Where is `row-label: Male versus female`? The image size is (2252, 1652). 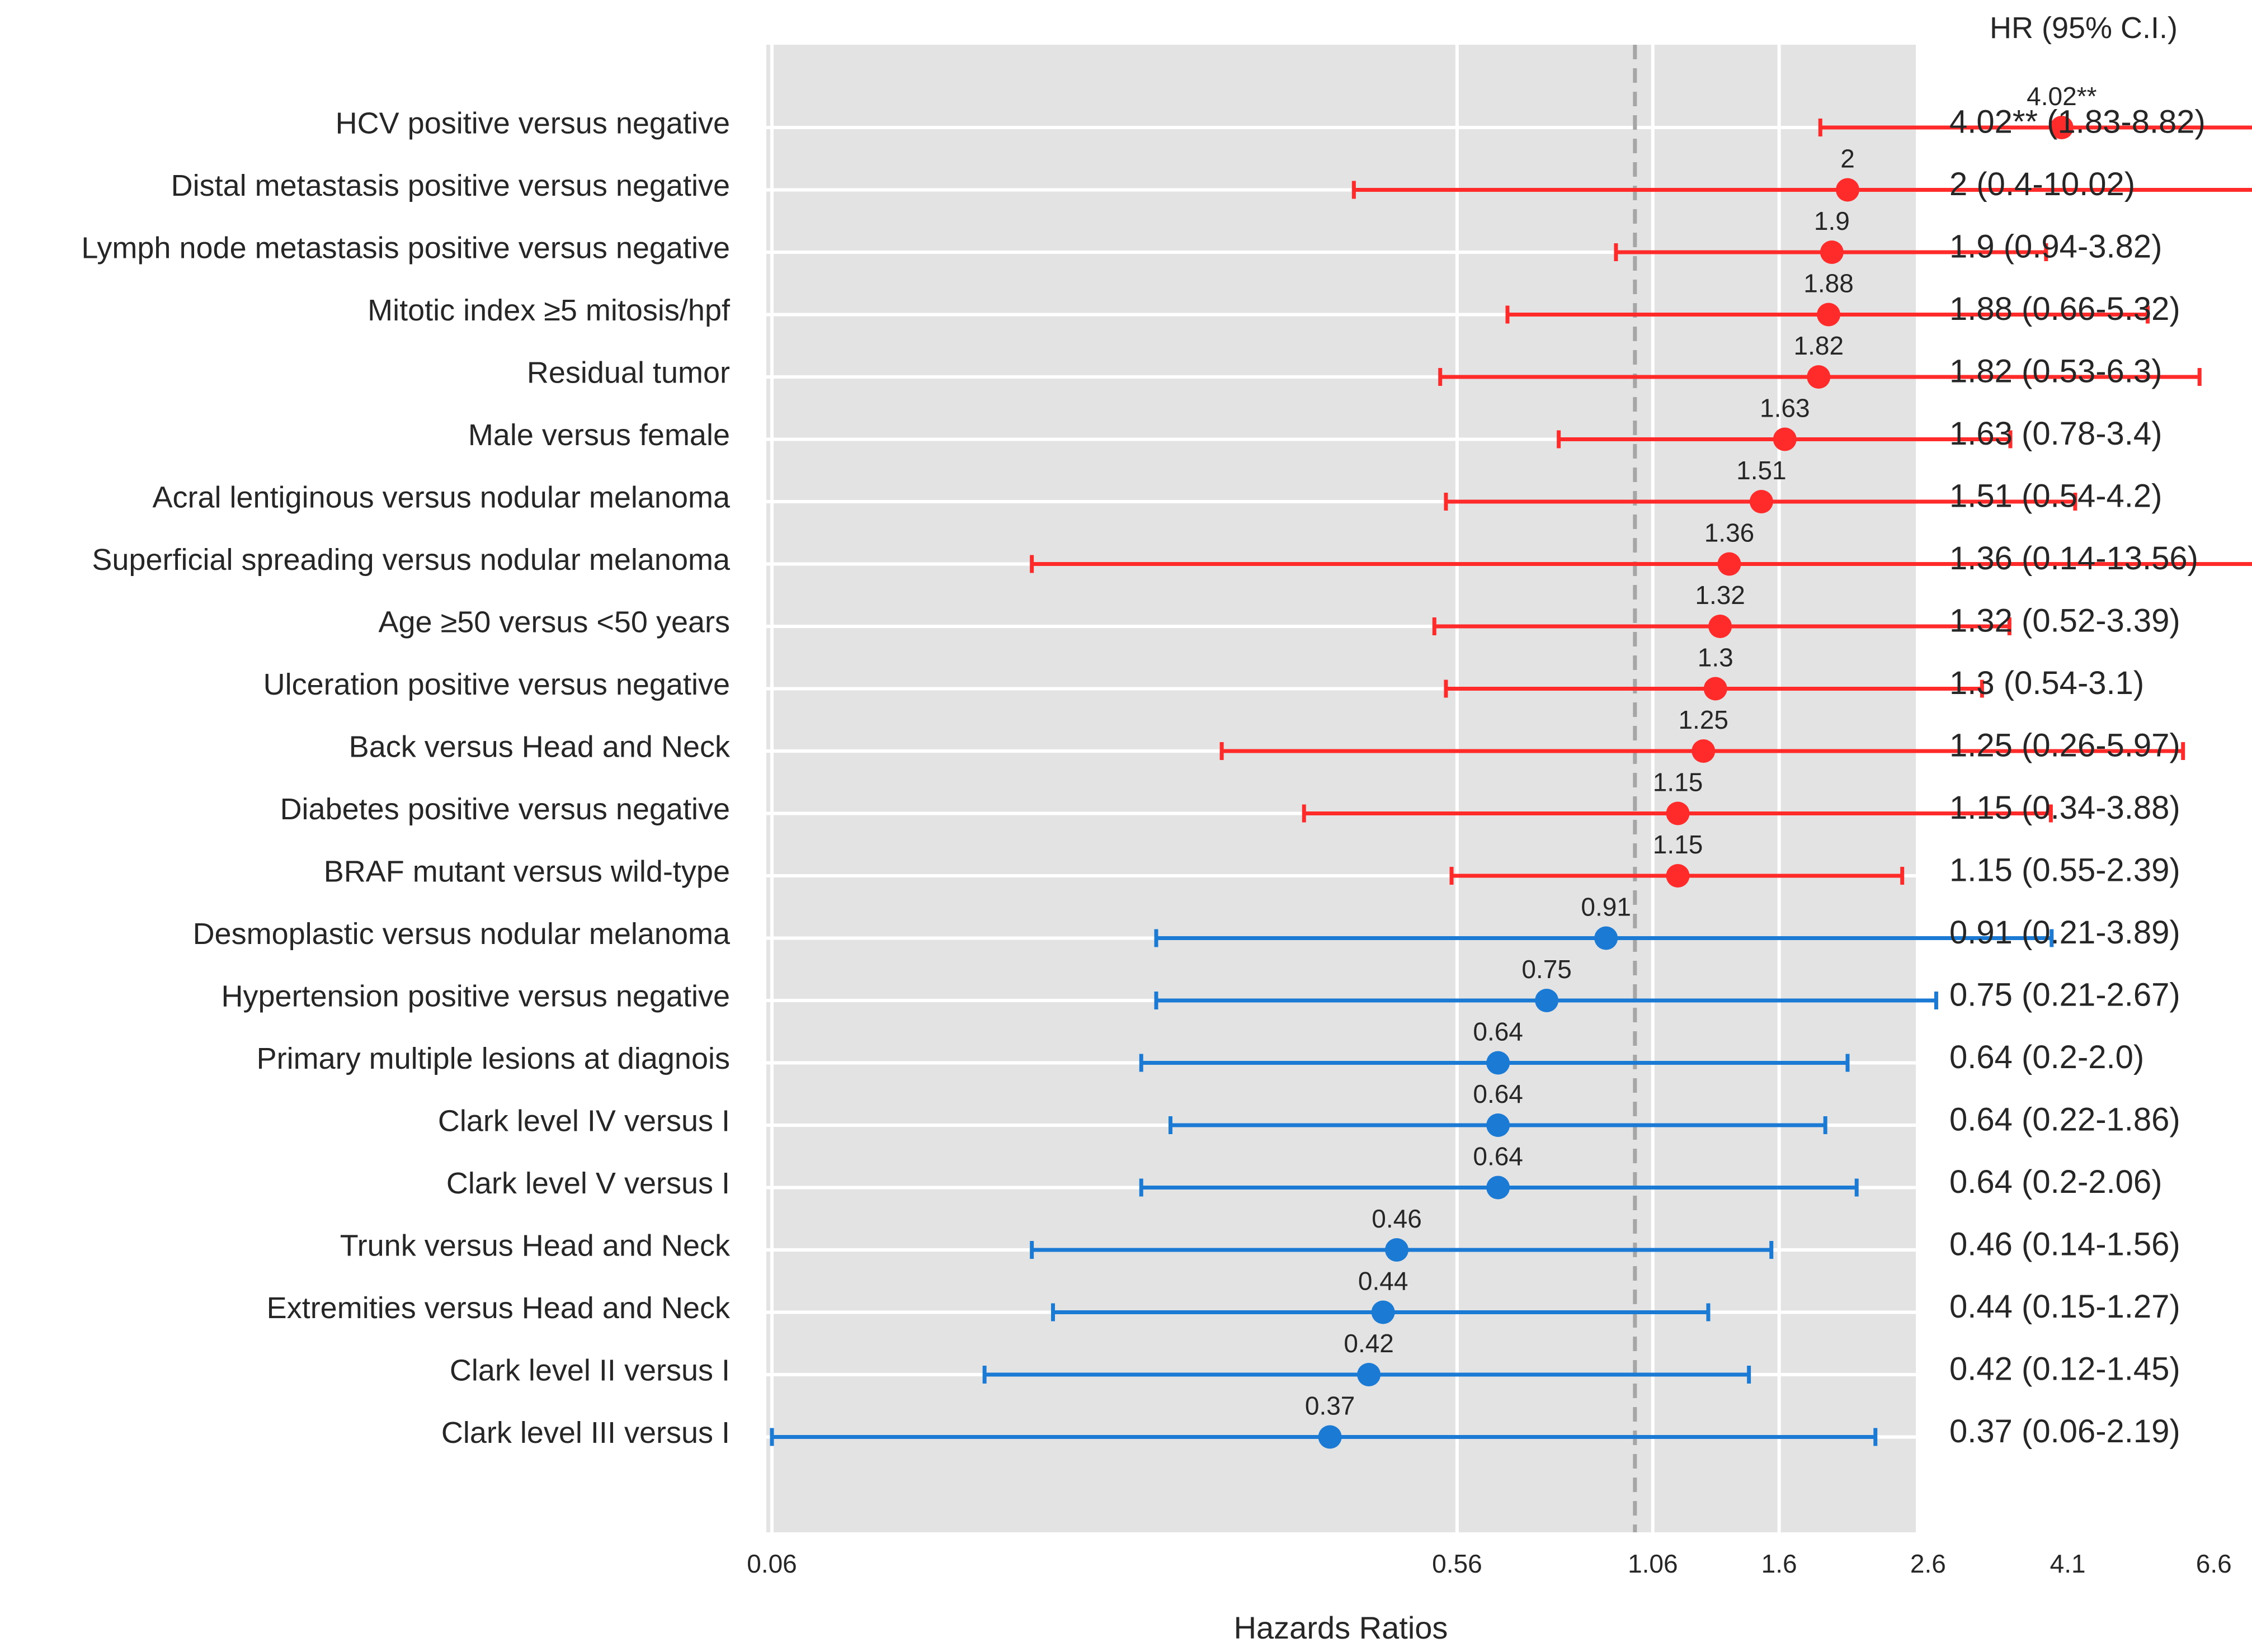 row-label: Male versus female is located at coordinates (599, 435).